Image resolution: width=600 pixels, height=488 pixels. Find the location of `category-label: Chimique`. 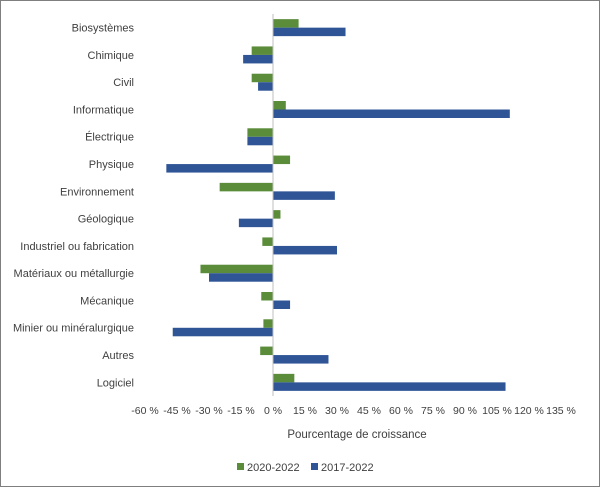

category-label: Chimique is located at coordinates (111, 56).